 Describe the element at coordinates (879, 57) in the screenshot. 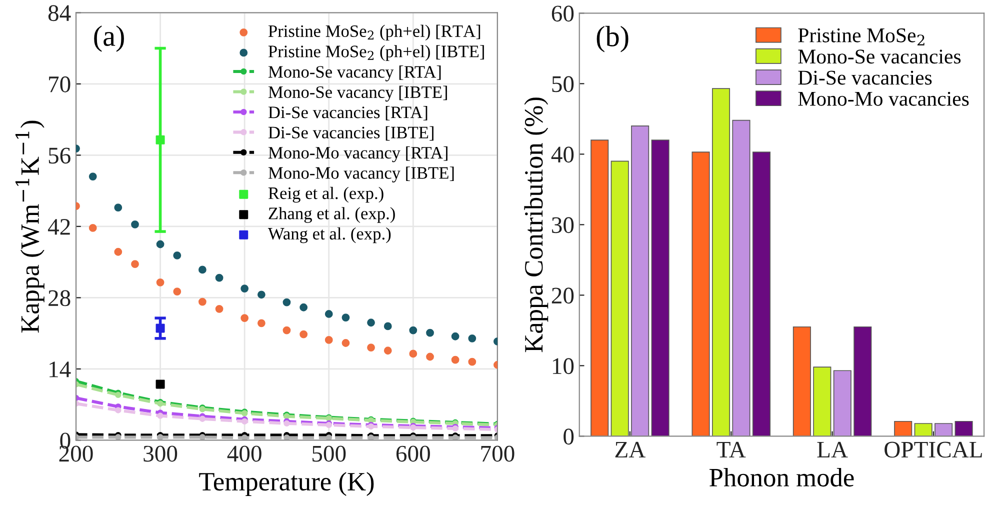

I see `legend-label: Mono-Se vacancies` at that location.